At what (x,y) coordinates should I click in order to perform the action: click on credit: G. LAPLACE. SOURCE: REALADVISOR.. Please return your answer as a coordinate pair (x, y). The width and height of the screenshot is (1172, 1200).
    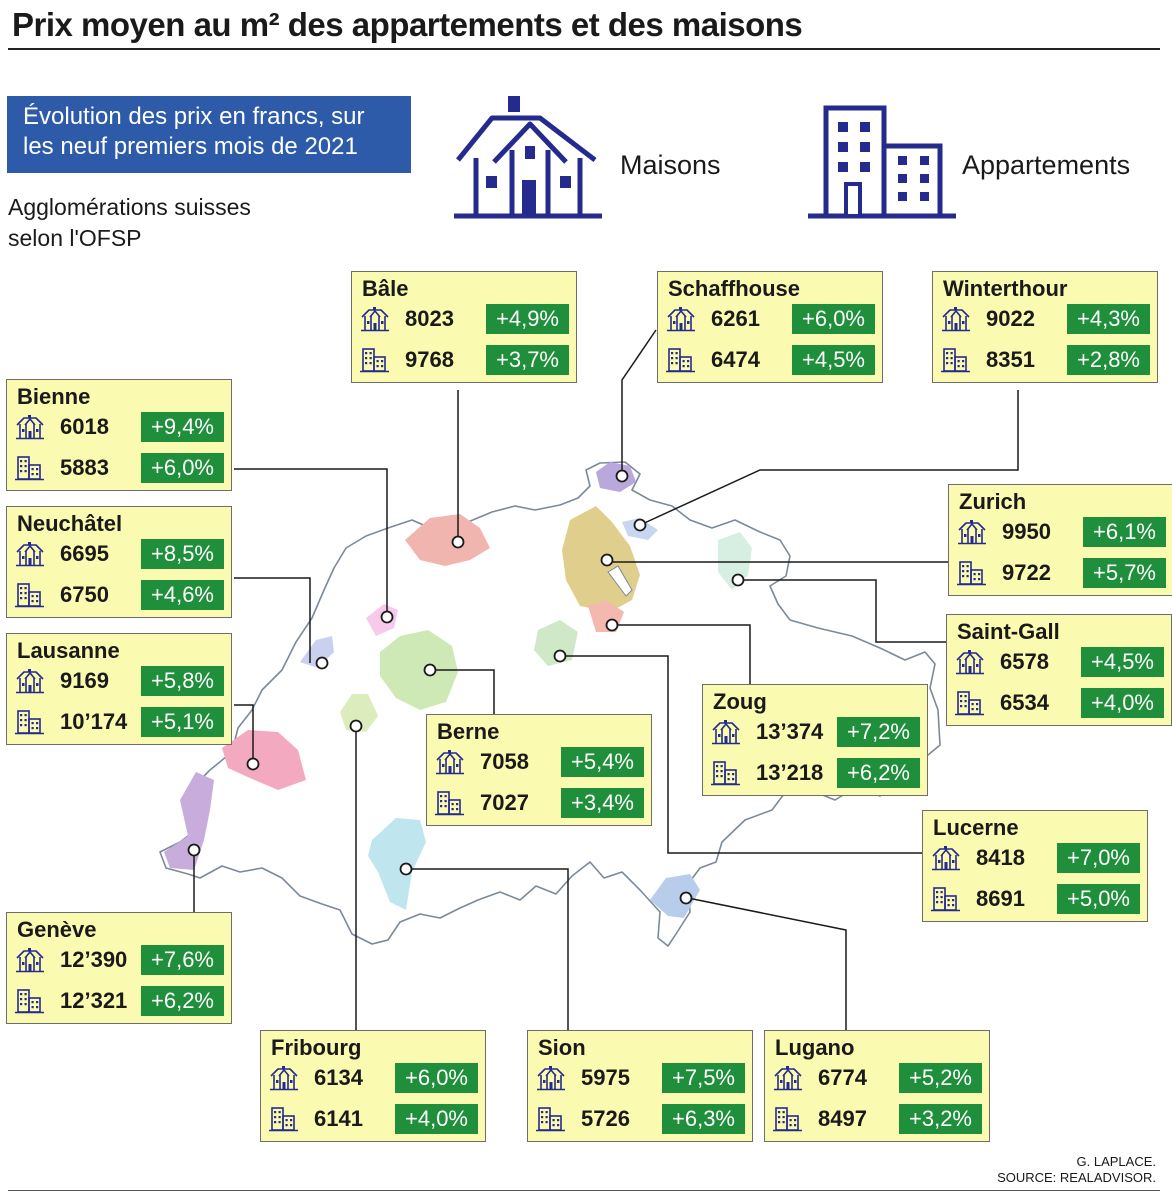
    Looking at the image, I should click on (1076, 1170).